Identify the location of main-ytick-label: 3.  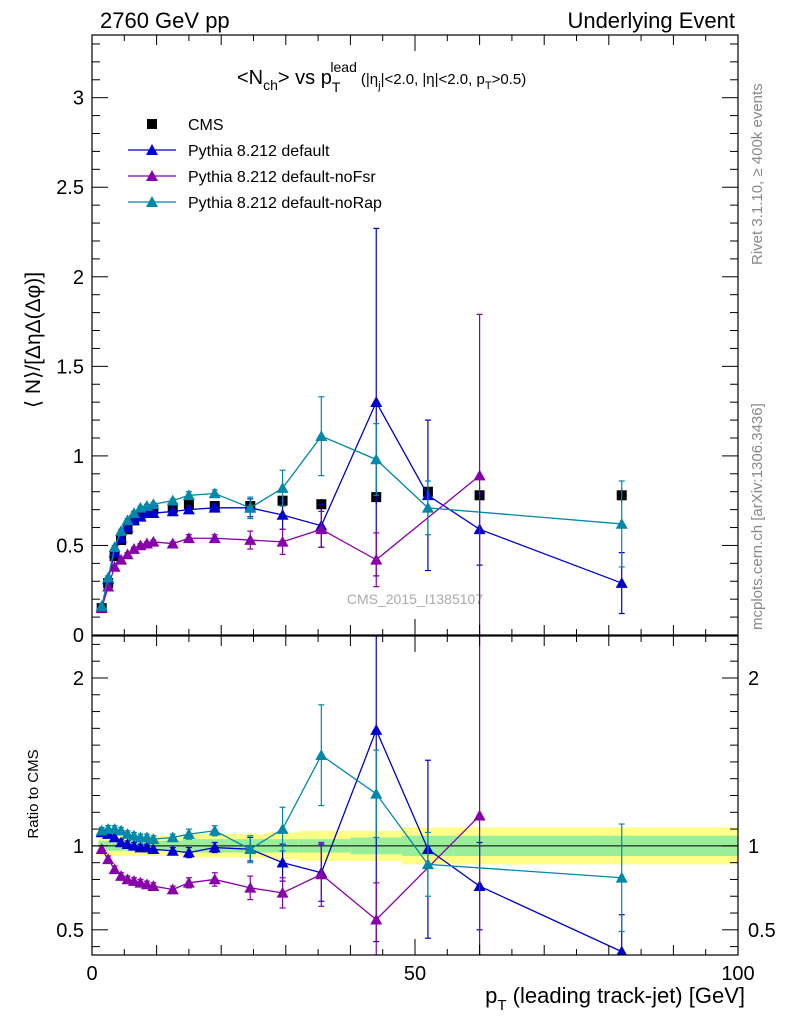
(78, 99).